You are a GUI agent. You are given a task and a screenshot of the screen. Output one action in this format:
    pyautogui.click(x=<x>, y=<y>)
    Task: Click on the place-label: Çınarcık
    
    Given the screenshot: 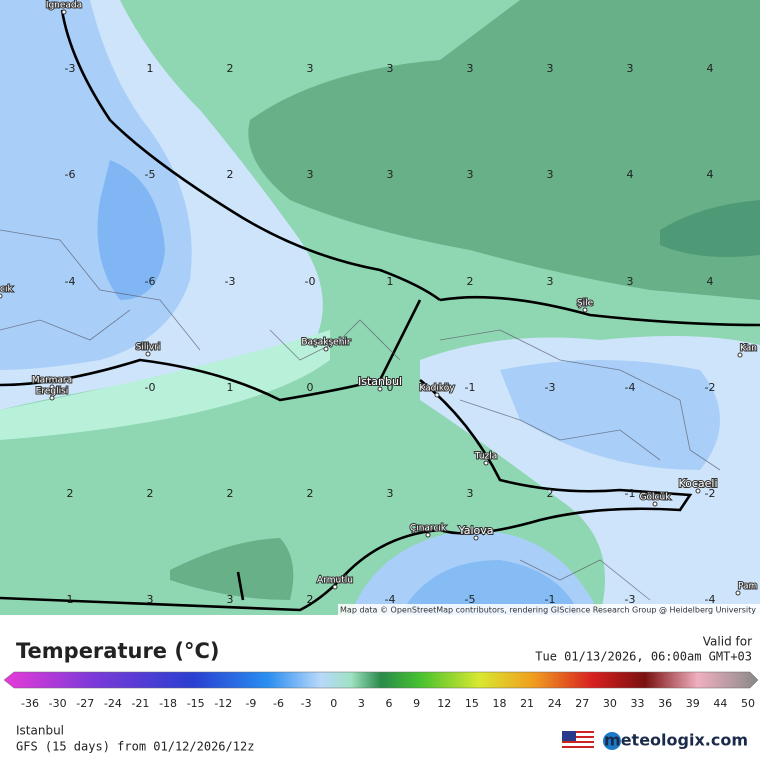 What is the action you would take?
    pyautogui.click(x=428, y=529)
    